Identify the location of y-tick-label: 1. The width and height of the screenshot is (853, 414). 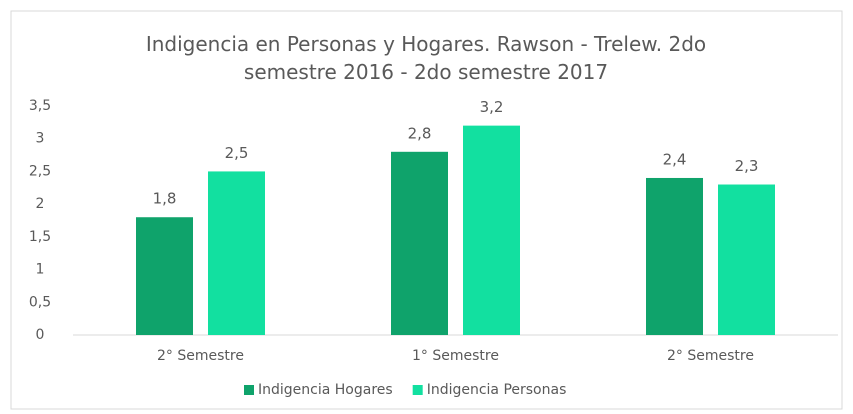
(40, 270).